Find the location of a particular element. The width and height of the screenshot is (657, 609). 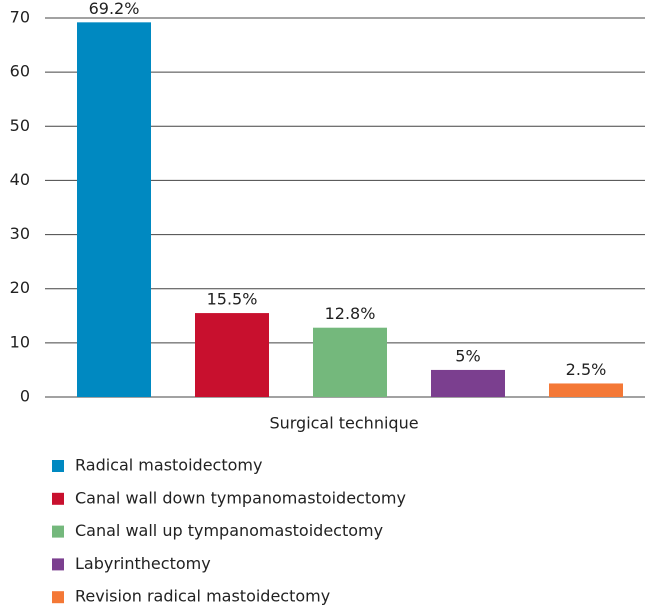

x-axis-label: Surgical technique is located at coordinates (343, 423).